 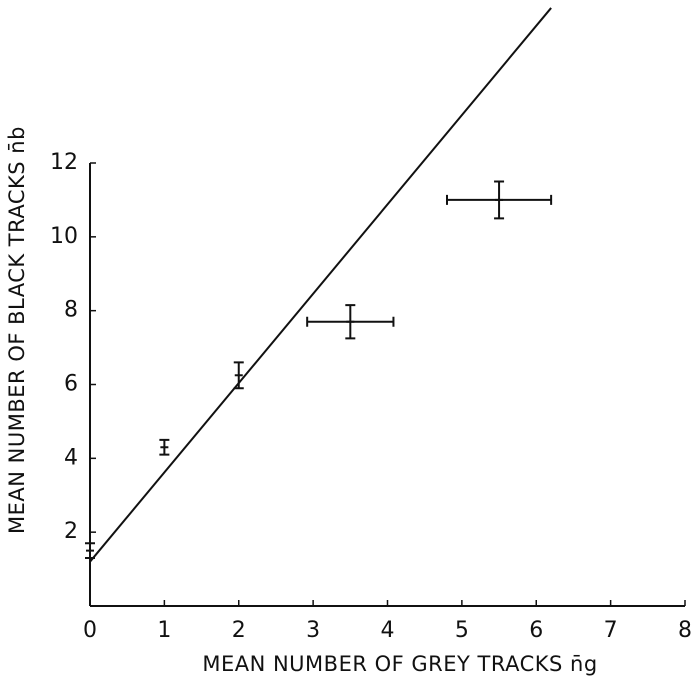 I want to click on x-tick-label: 3, so click(x=313, y=630).